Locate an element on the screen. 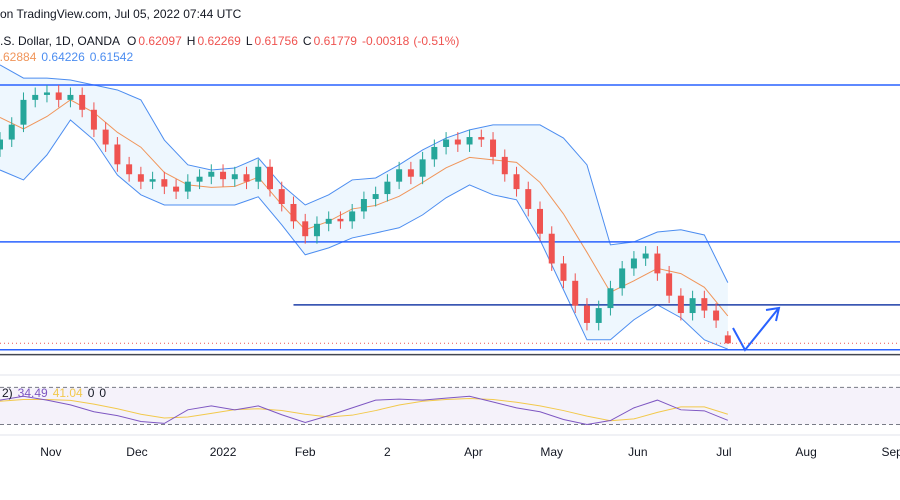 The width and height of the screenshot is (900, 500). x-tick-label: Feb is located at coordinates (305, 452).